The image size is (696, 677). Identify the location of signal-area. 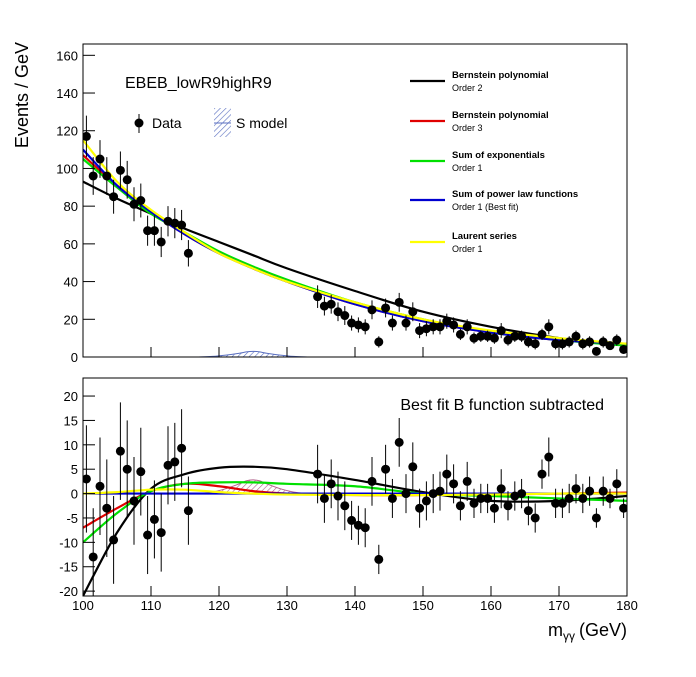
(253, 487).